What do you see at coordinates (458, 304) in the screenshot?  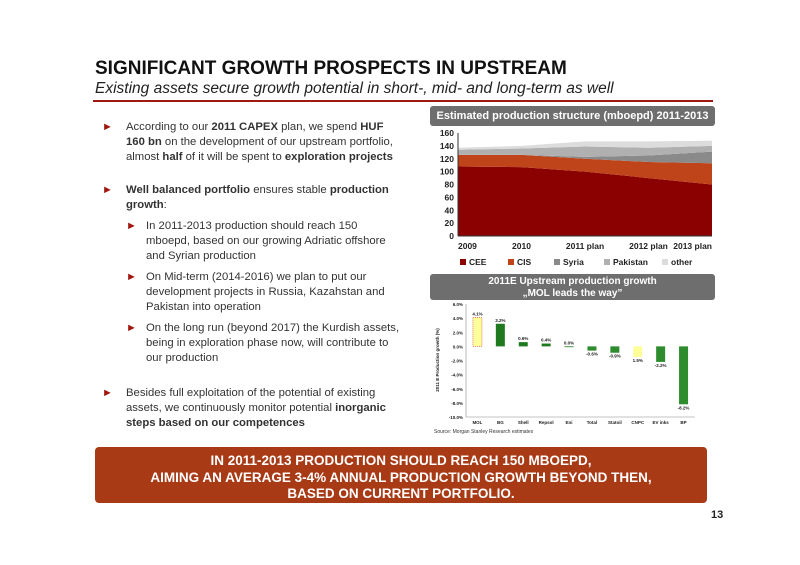 I see `y-tick-label: 6.0%` at bounding box center [458, 304].